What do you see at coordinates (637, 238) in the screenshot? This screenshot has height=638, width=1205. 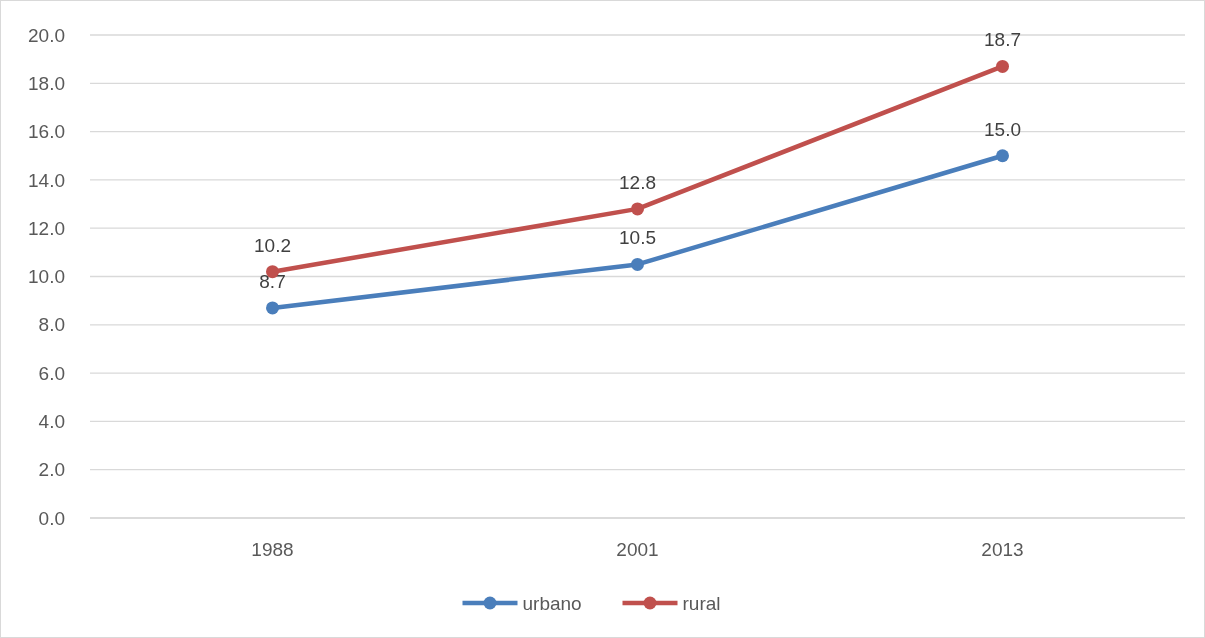 I see `data-label: 10.5` at bounding box center [637, 238].